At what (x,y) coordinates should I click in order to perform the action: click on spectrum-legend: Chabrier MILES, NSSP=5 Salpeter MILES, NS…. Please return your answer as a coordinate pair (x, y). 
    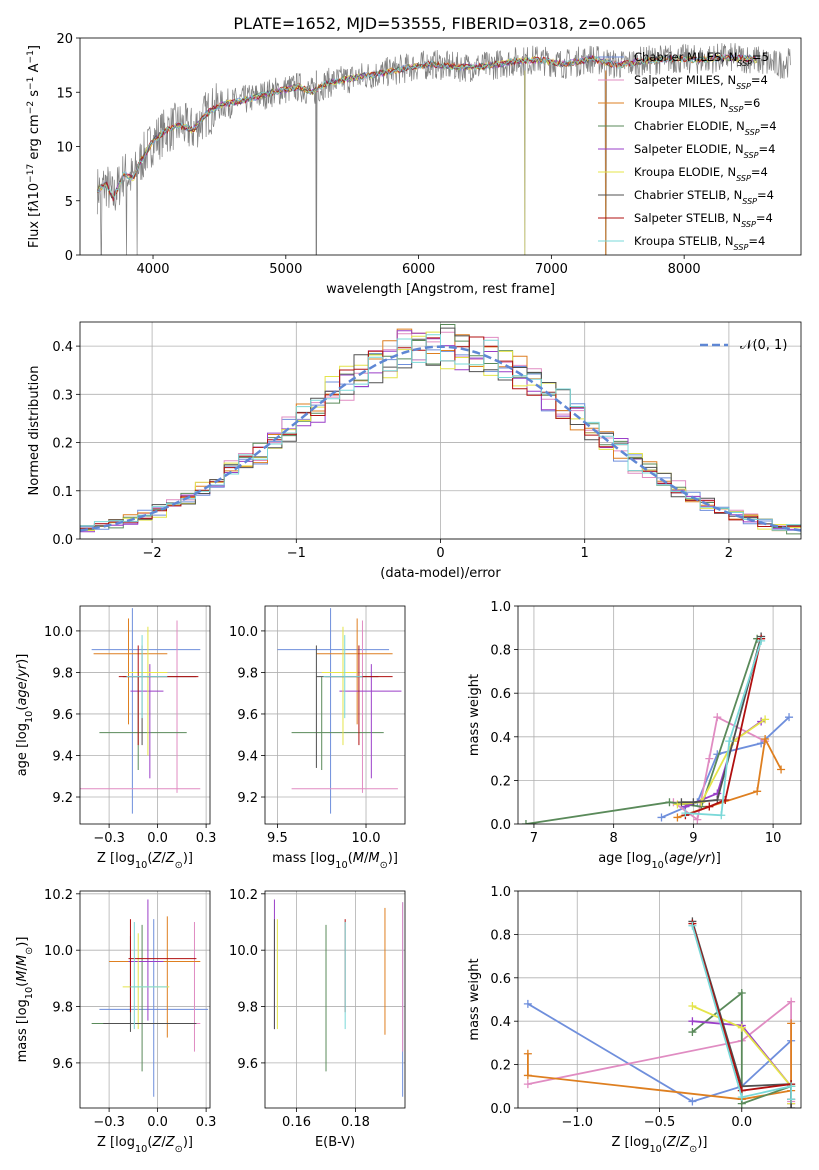
    Looking at the image, I should click on (687, 151).